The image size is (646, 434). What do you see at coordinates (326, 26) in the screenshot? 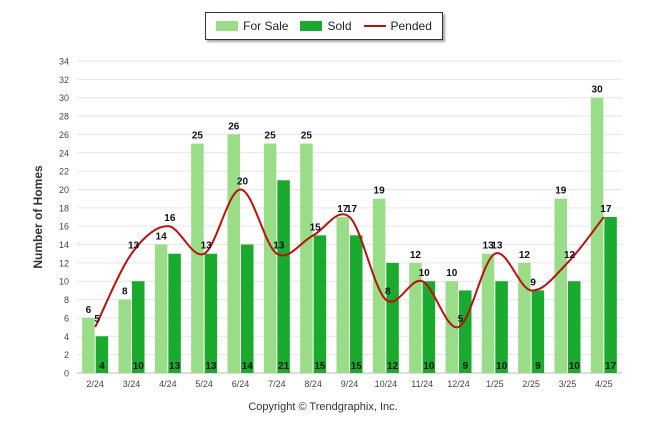
I see `legend-item-sold: Sold` at bounding box center [326, 26].